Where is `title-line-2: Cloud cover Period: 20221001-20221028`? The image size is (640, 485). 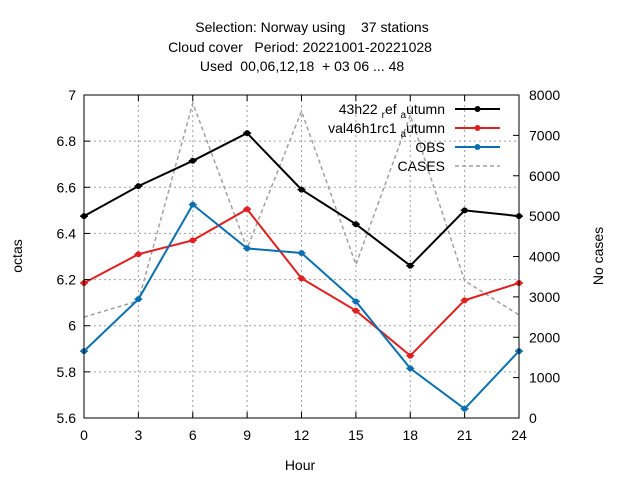
title-line-2: Cloud cover Period: 20221001-20221028 is located at coordinates (300, 47).